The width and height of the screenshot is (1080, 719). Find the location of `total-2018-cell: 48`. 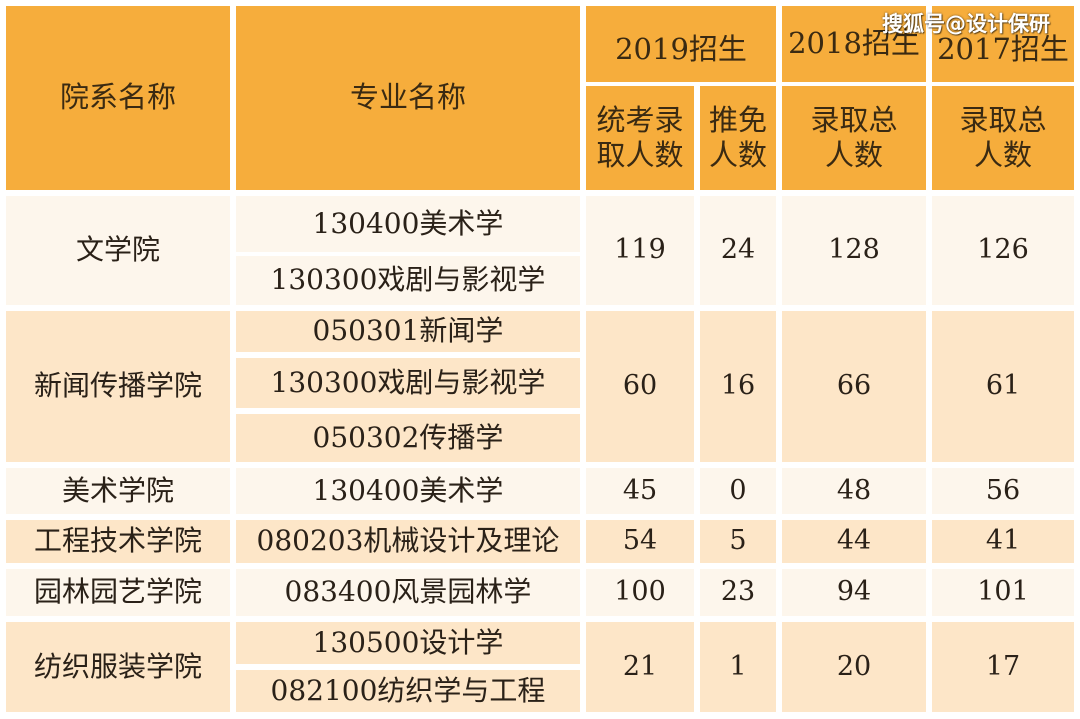

total-2018-cell: 48 is located at coordinates (854, 491).